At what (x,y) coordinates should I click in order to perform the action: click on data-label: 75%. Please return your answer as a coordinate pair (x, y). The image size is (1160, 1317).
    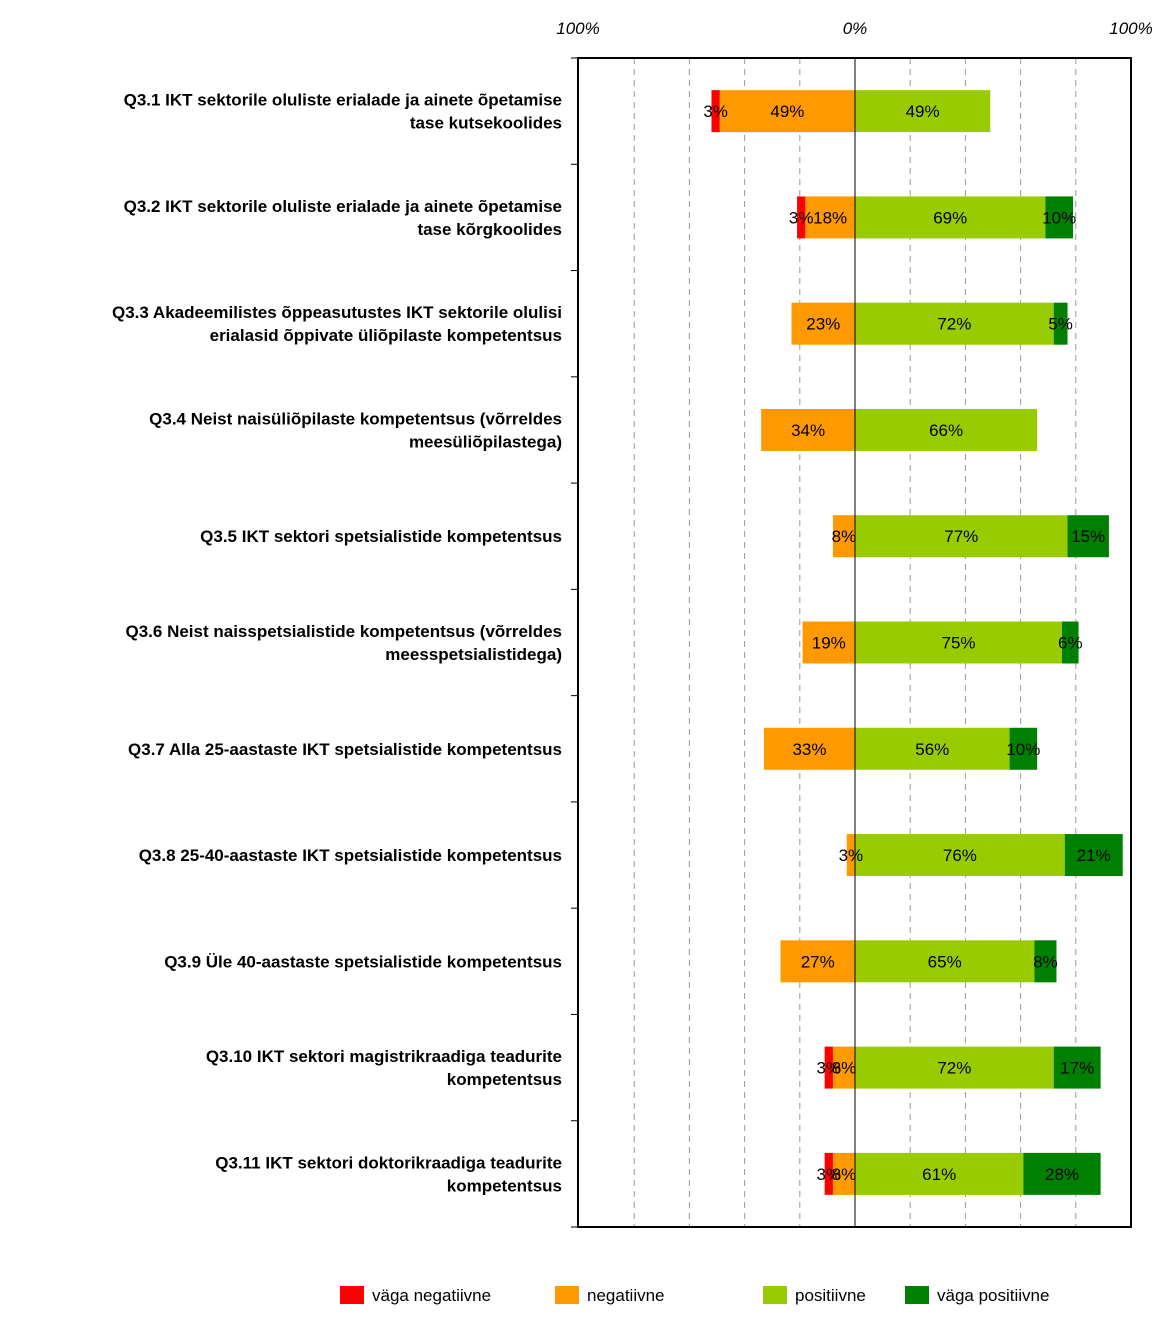
    Looking at the image, I should click on (958, 643).